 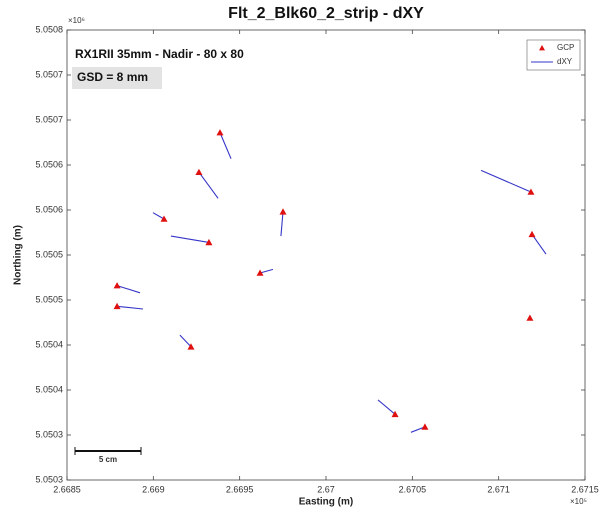 I want to click on annotation: GSD = 8 mm, so click(x=112, y=77).